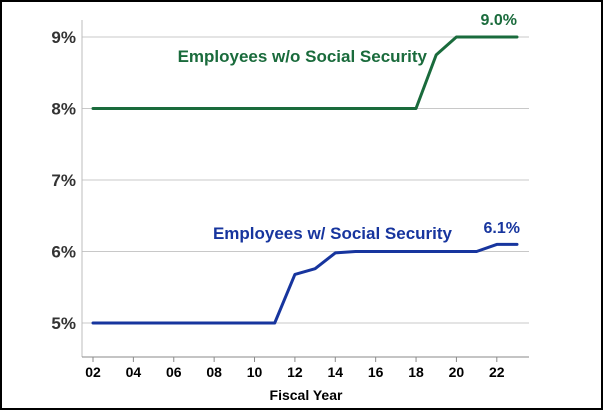 The height and width of the screenshot is (412, 603). Describe the element at coordinates (63, 37) in the screenshot. I see `y-tick-label: 9%` at that location.